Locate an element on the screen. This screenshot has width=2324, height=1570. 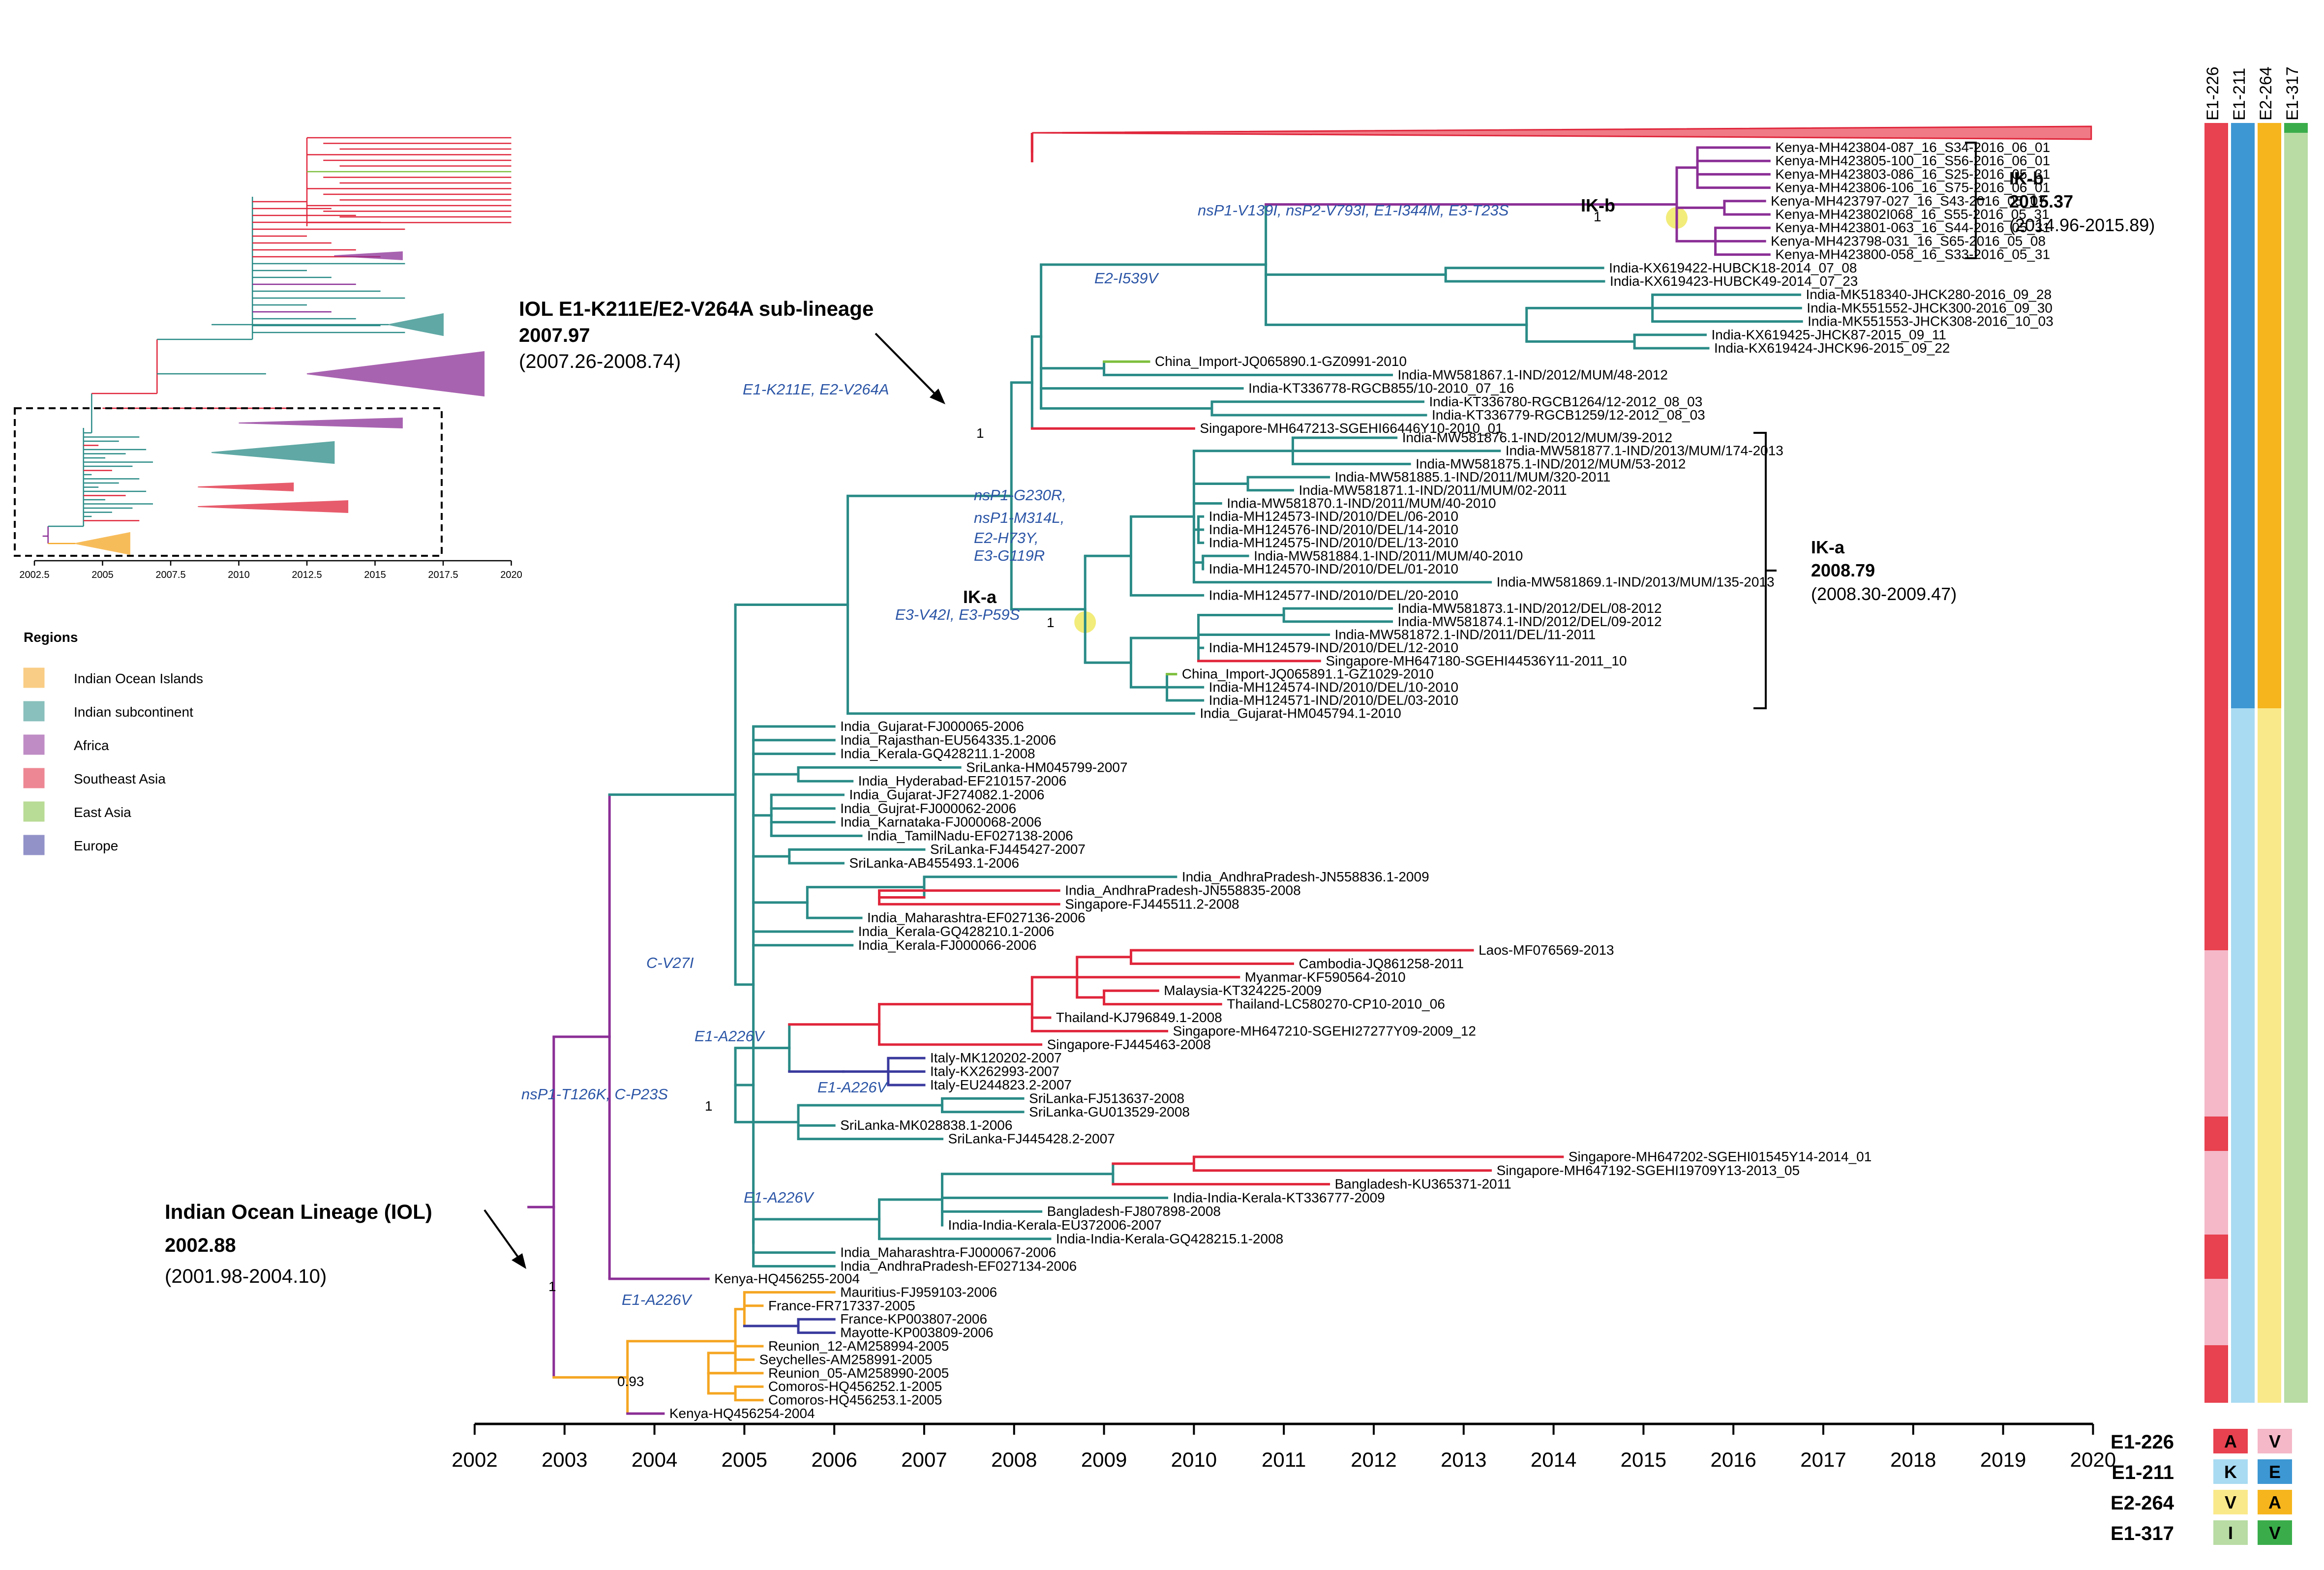
tip-label: India-MW581884.1-IND/2011/MUM/40-2010 is located at coordinates (1388, 555).